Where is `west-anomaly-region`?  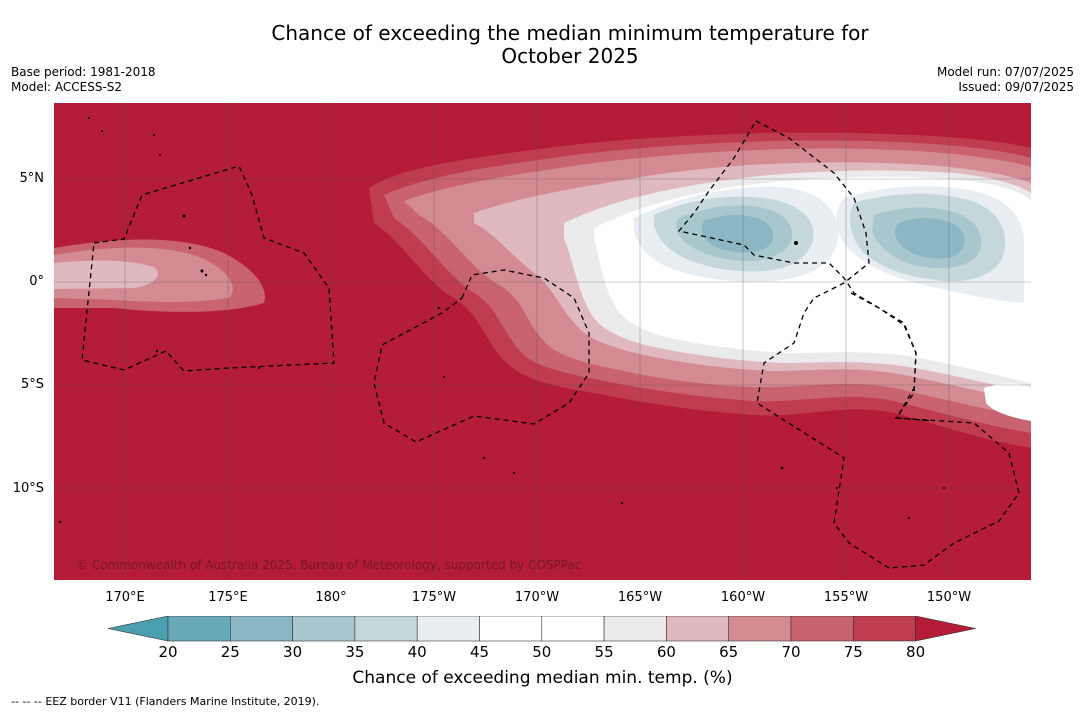 west-anomaly-region is located at coordinates (159, 275).